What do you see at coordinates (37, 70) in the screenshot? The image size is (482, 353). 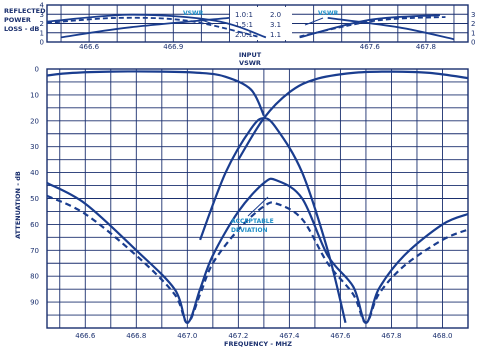 I see `main-y-tick-label: 0` at bounding box center [37, 70].